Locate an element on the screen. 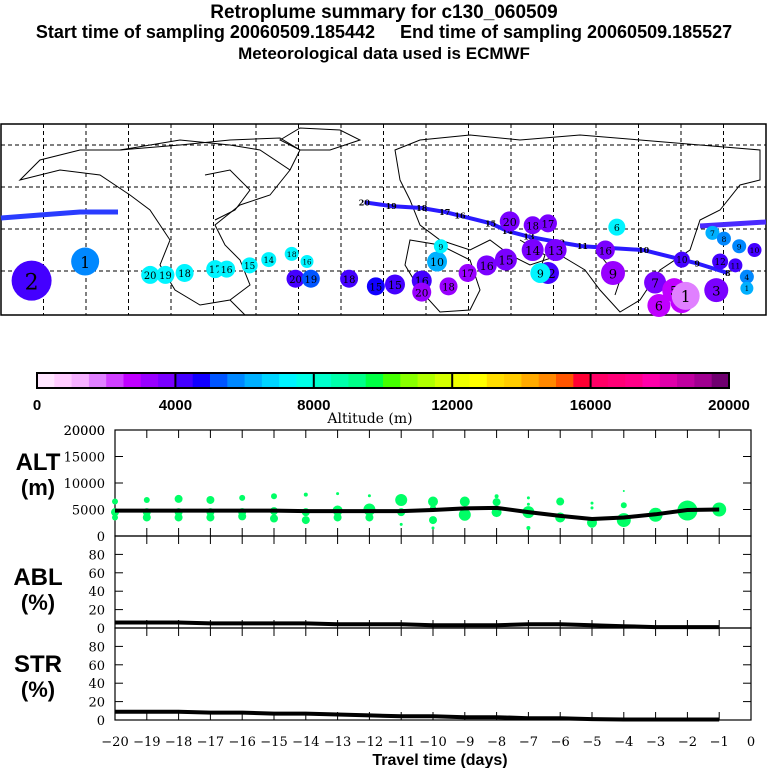 The height and width of the screenshot is (768, 768). track-label: 18 is located at coordinates (422, 208).